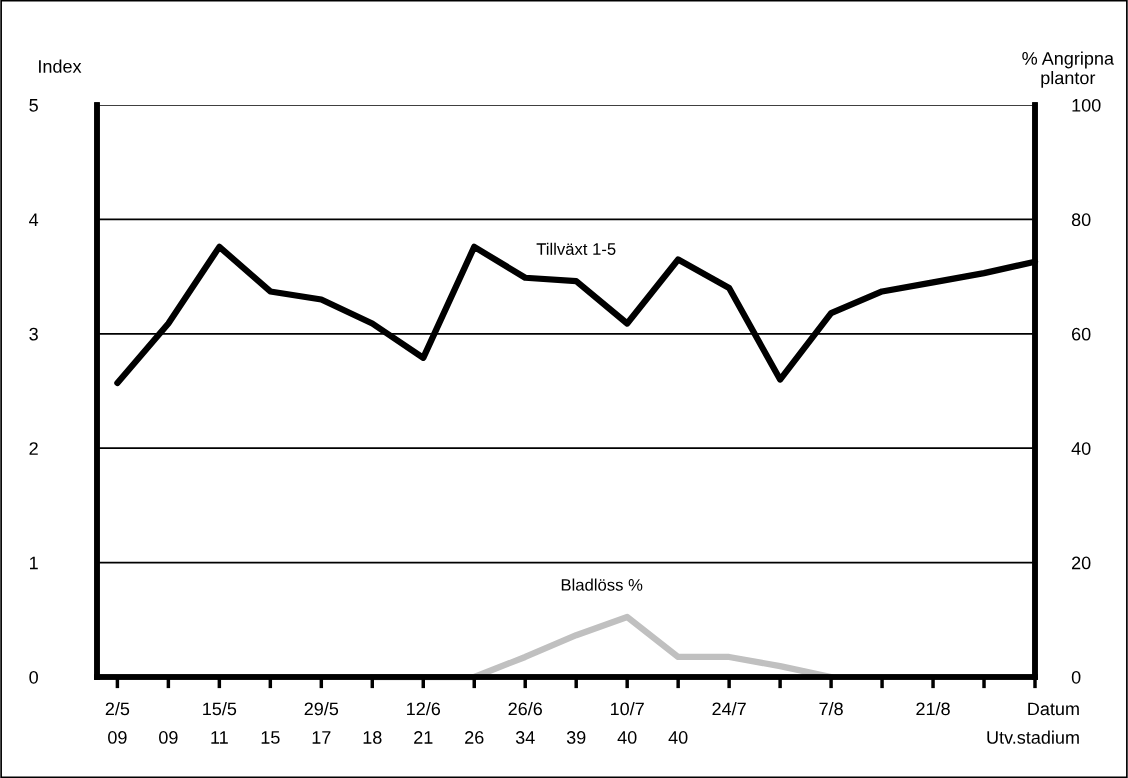 The image size is (1128, 778). I want to click on y2-tick-label: 20, so click(1081, 563).